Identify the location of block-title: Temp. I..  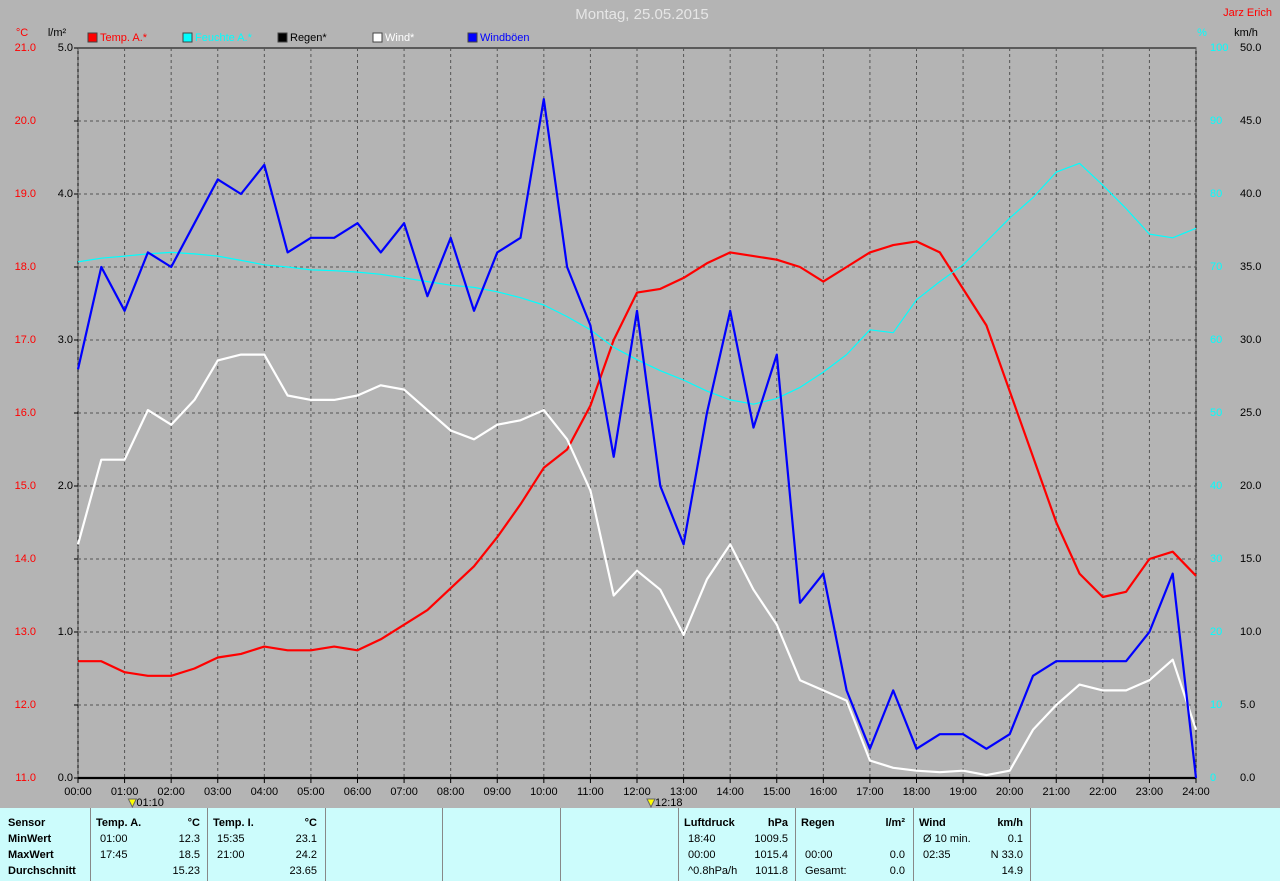
(233, 823).